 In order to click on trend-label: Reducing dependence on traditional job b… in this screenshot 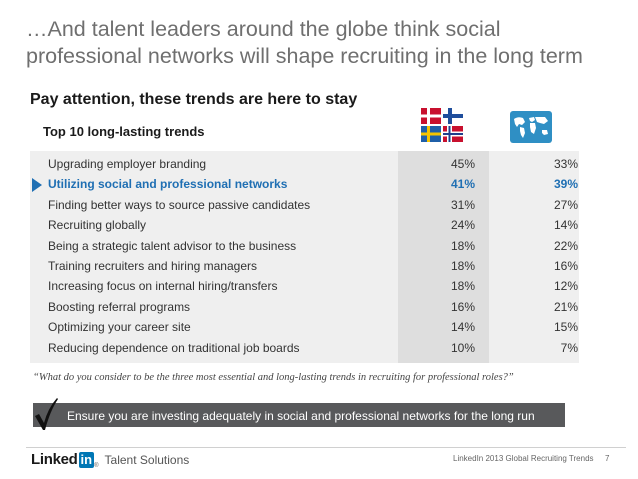, I will do `click(174, 347)`.